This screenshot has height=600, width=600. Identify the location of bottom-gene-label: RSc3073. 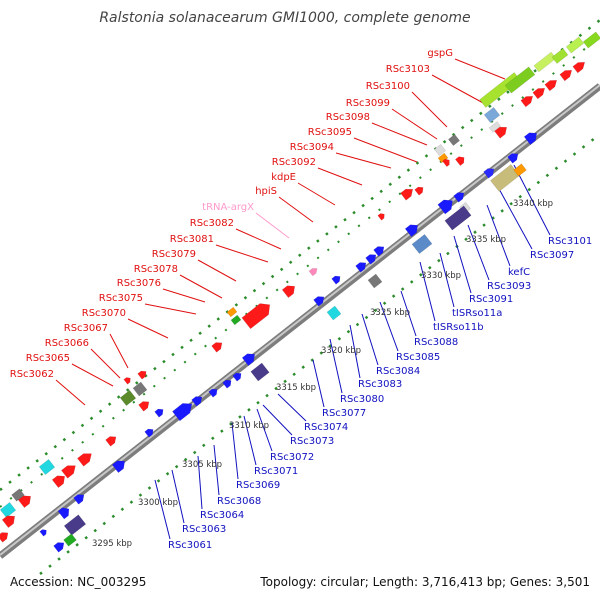
(312, 441).